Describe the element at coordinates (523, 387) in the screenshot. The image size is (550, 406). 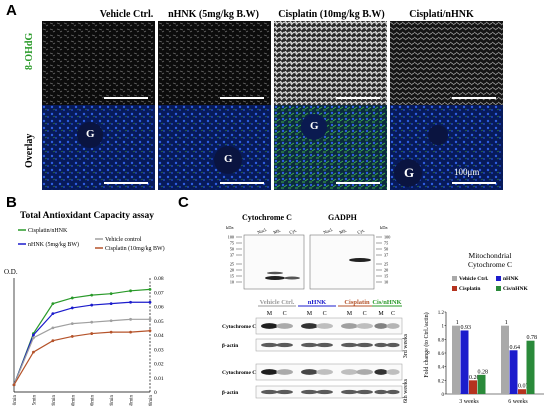
I see `bar-value-label: 0.07` at that location.